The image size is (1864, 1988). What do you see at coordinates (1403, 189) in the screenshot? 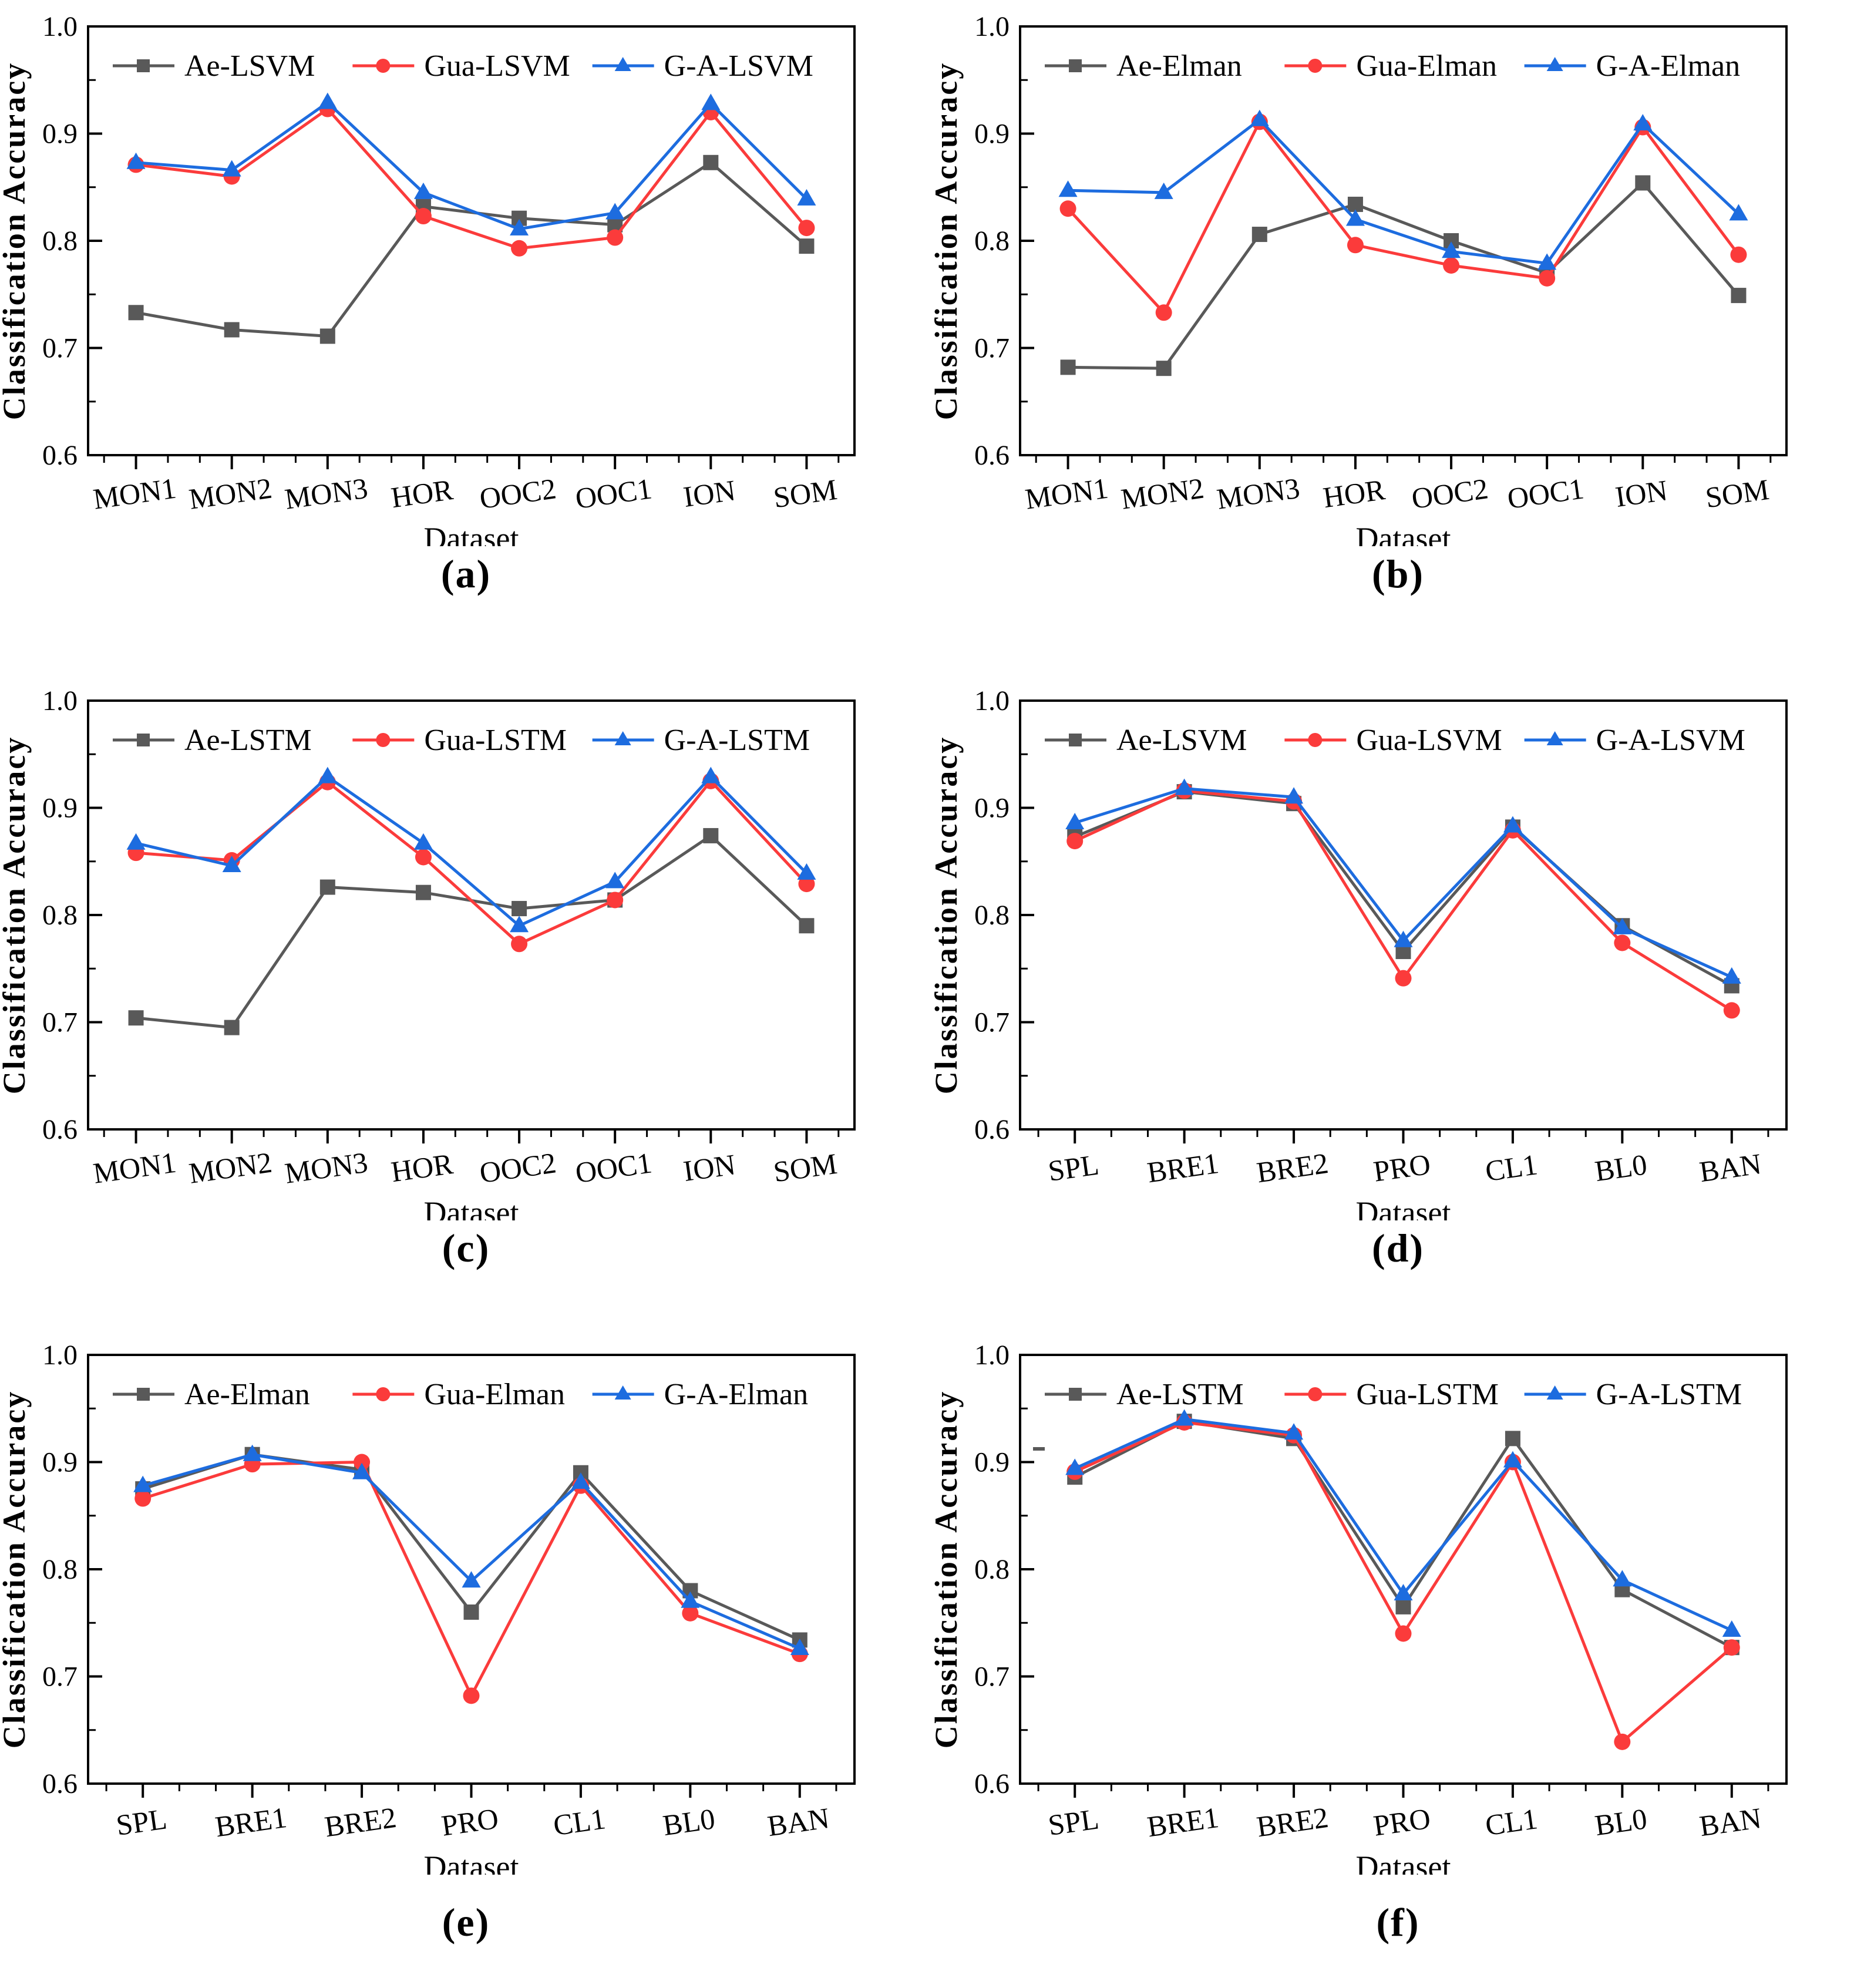
I see `series-G-A-Elman` at bounding box center [1403, 189].